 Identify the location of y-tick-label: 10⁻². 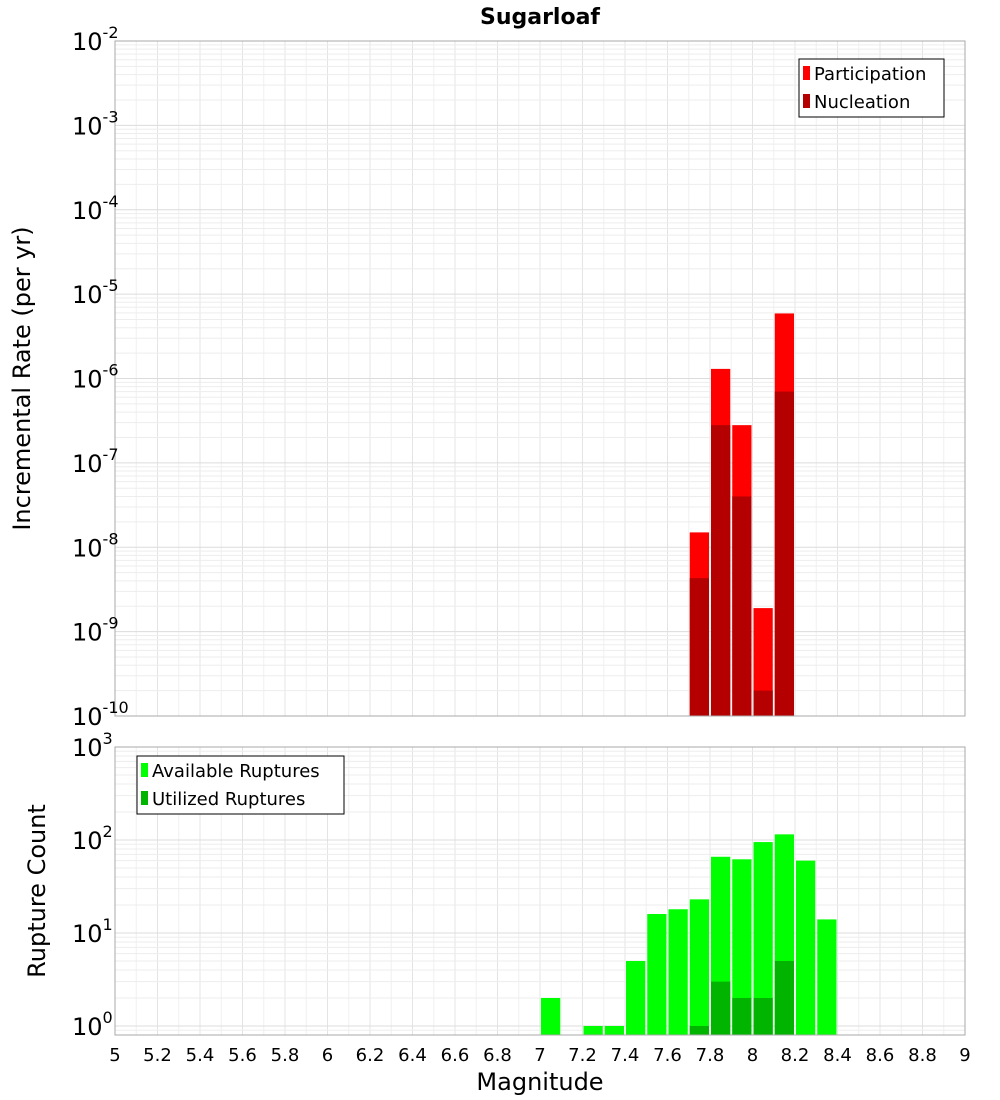
(95, 39).